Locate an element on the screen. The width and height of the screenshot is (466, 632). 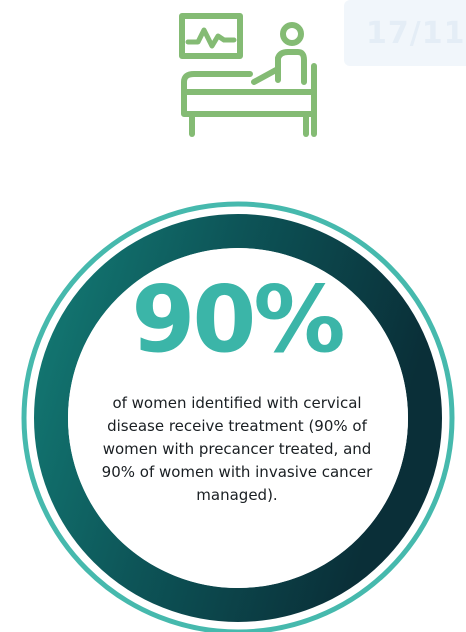
page-counter-badge: 17/11 is located at coordinates (405, 33).